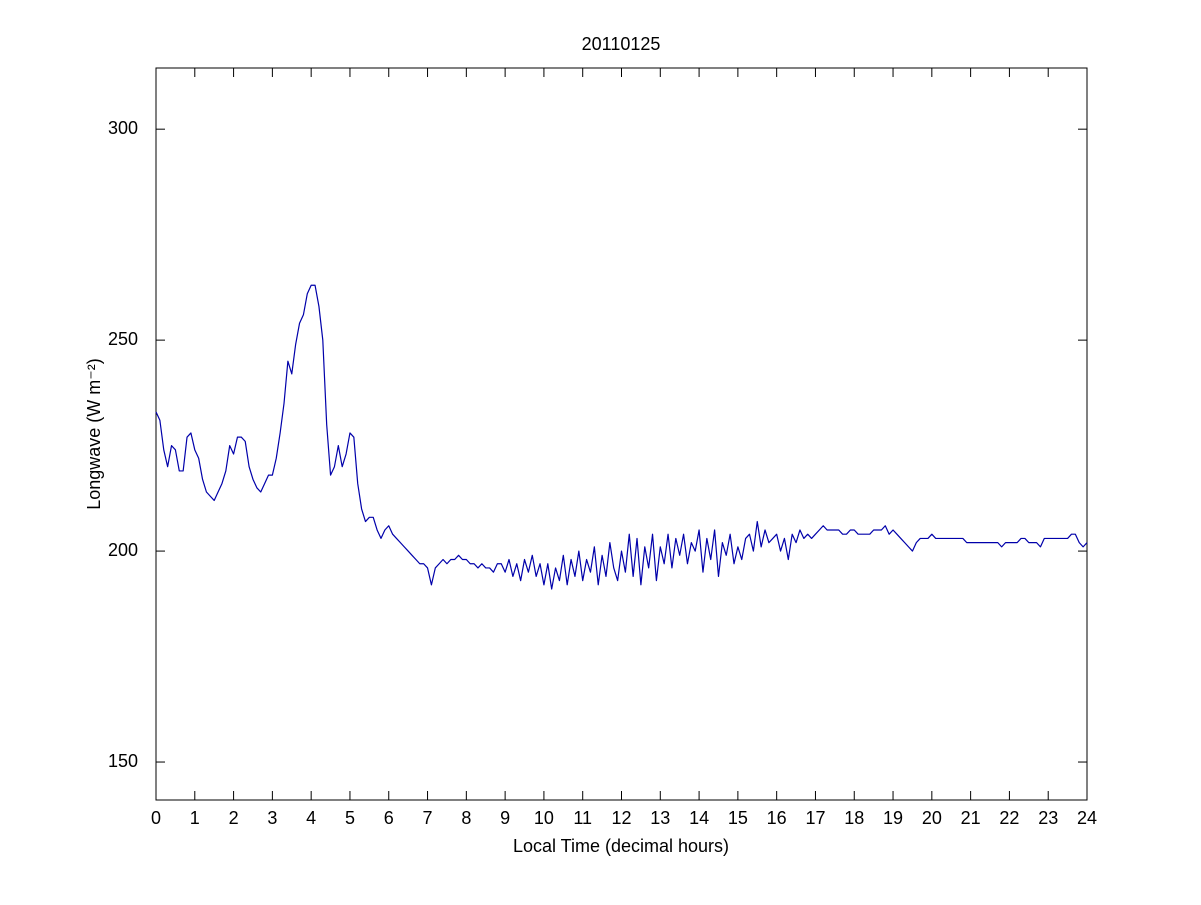 The height and width of the screenshot is (905, 1201). I want to click on x-tick-label: 9, so click(505, 818).